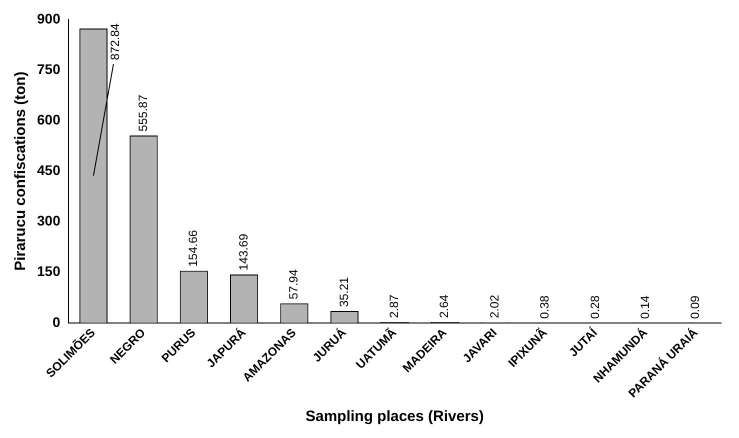  What do you see at coordinates (143, 113) in the screenshot?
I see `data-label: 555.87` at bounding box center [143, 113].